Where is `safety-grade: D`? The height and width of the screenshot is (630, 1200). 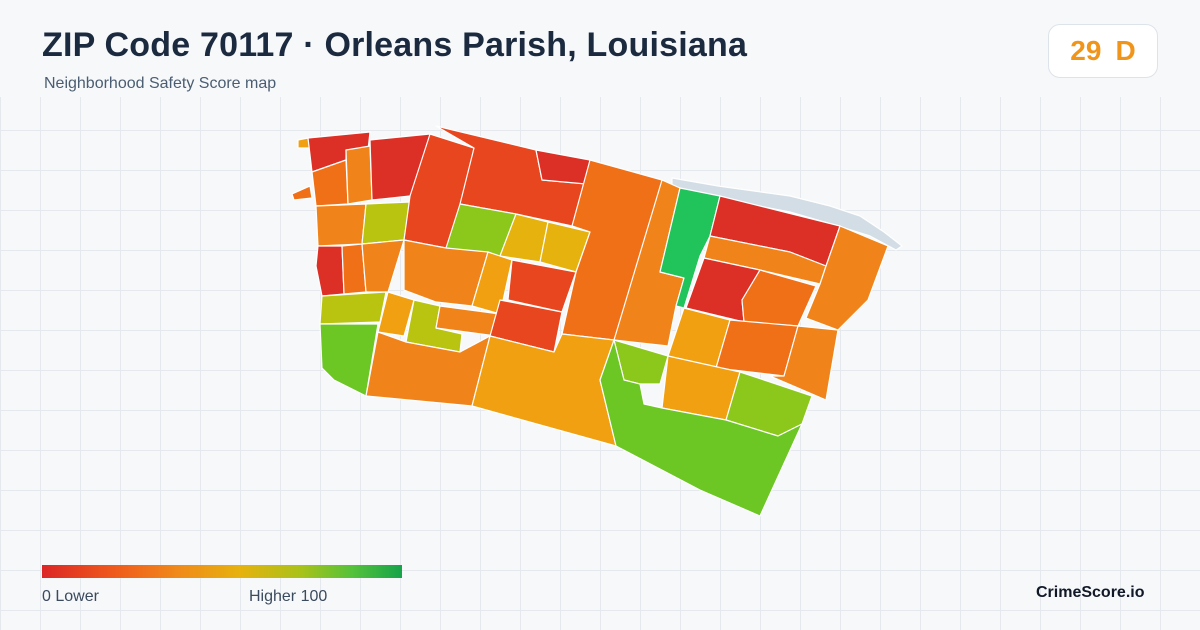
safety-grade: D is located at coordinates (1125, 50).